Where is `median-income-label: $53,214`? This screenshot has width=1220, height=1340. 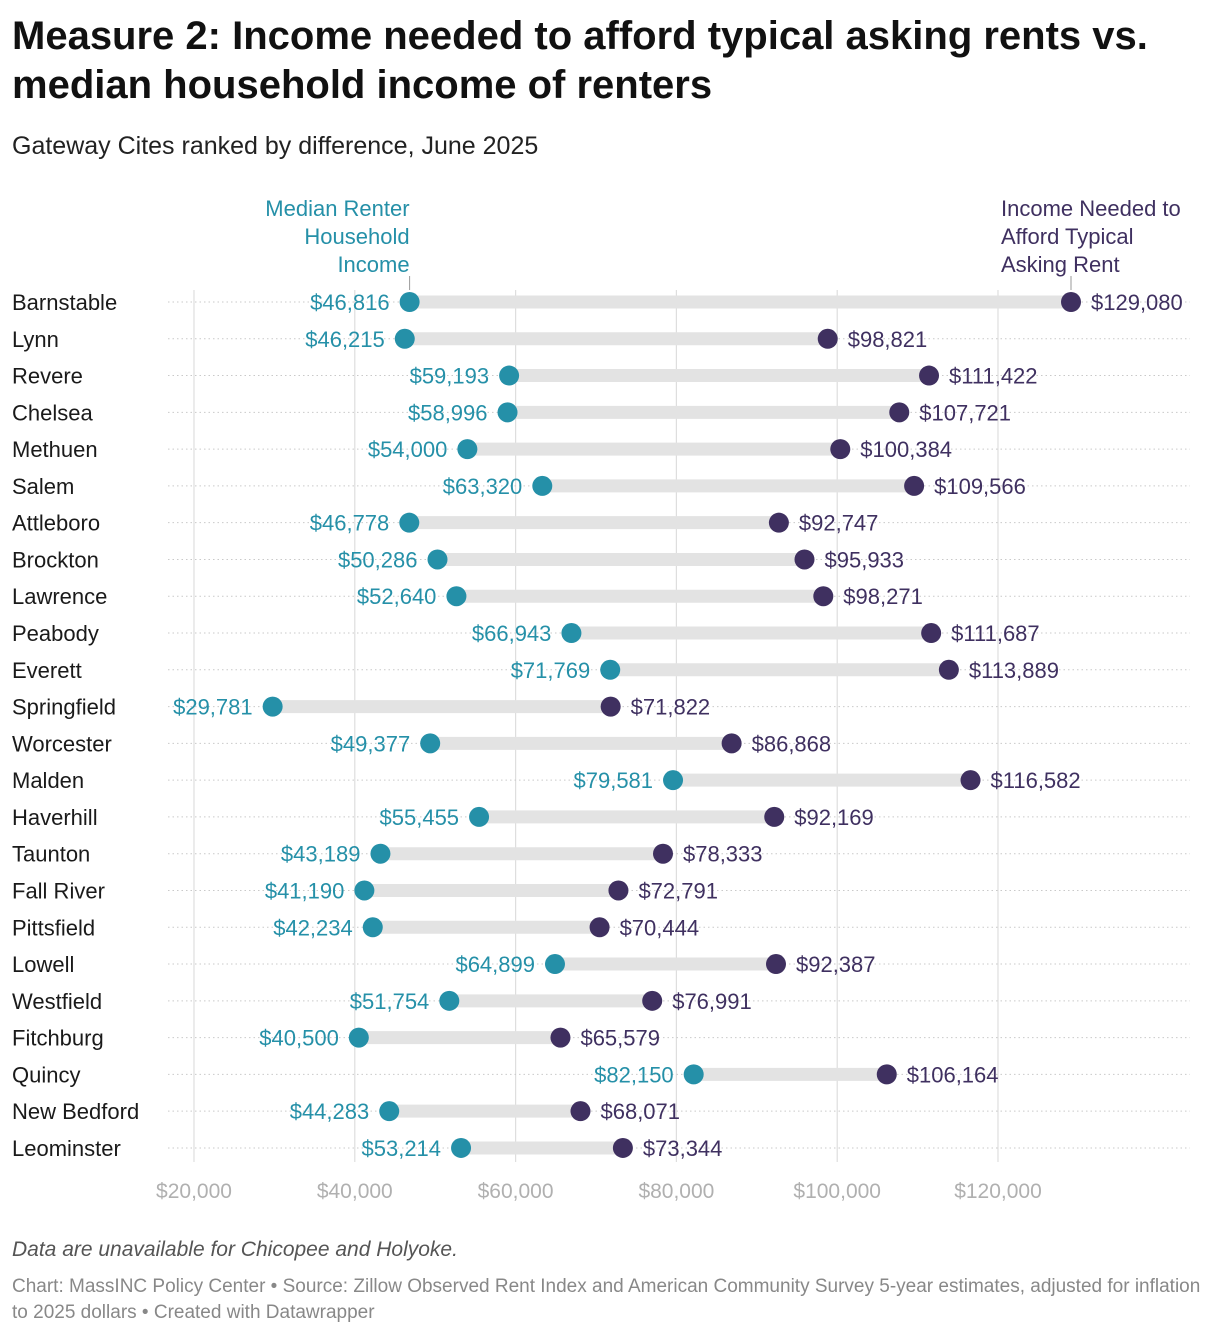
median-income-label: $53,214 is located at coordinates (402, 1148).